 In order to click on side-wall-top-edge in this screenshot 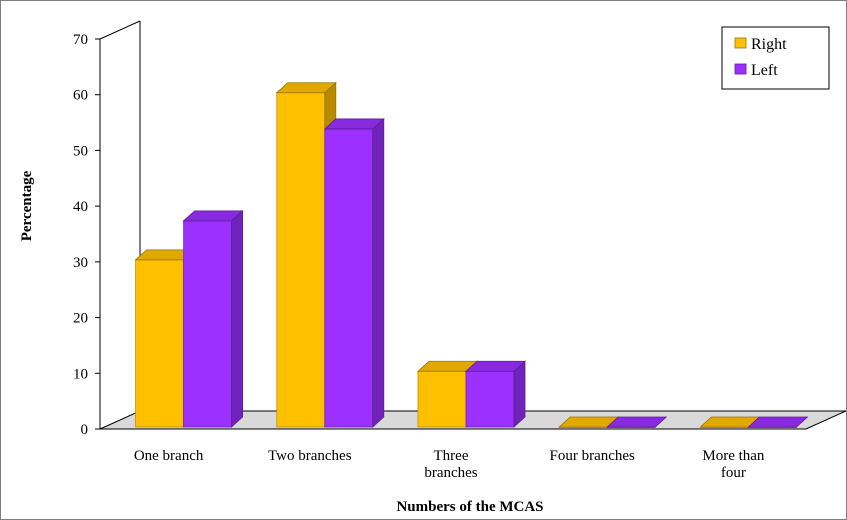, I will do `click(120, 30)`.